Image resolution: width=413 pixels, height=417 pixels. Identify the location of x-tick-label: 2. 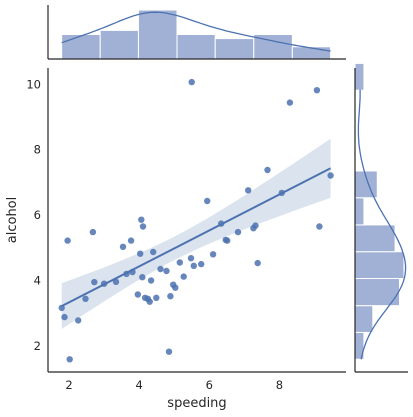
(68, 385).